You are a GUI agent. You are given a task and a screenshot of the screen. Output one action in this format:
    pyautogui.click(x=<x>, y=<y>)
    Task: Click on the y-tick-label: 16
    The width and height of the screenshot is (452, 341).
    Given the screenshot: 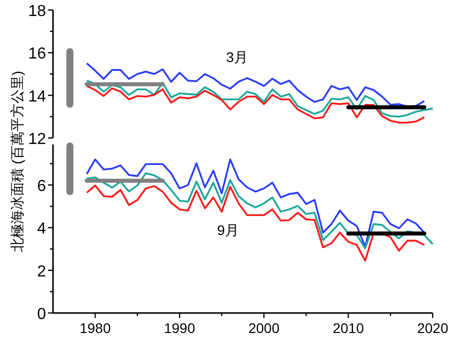 What is the action you would take?
    pyautogui.click(x=37, y=54)
    